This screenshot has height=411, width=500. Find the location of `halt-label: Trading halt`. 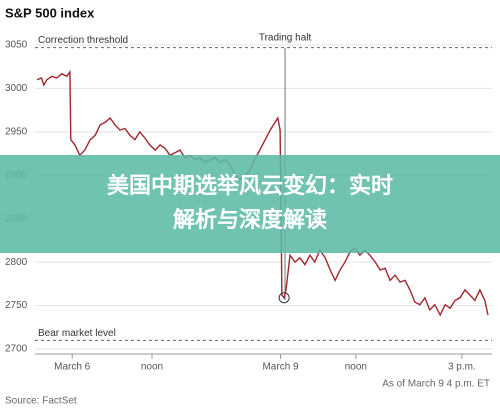

halt-label: Trading halt is located at coordinates (285, 38).